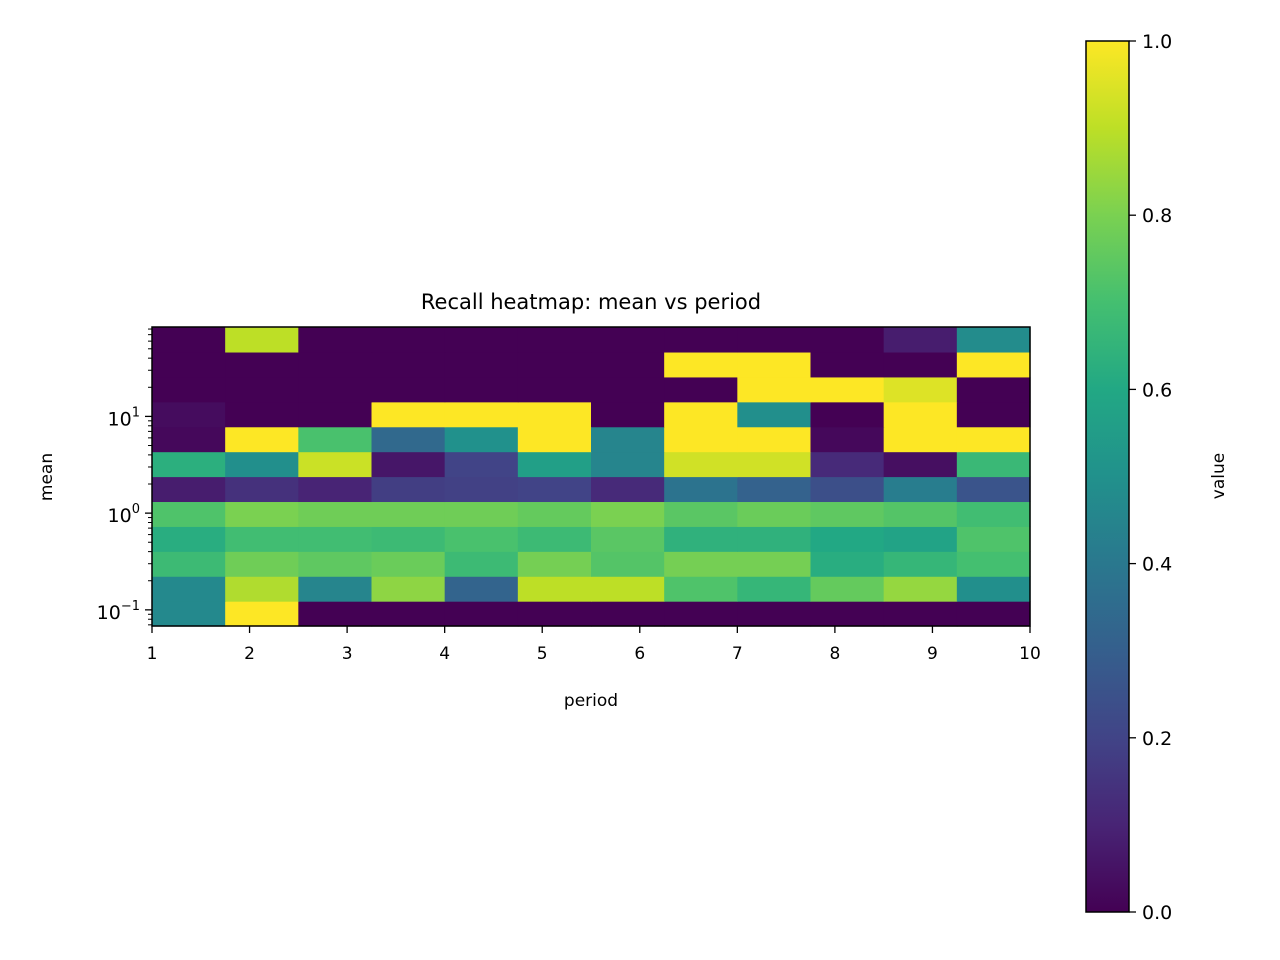 This screenshot has height=960, width=1280. What do you see at coordinates (1157, 739) in the screenshot?
I see `colorbar-tick-label: 0.2` at bounding box center [1157, 739].